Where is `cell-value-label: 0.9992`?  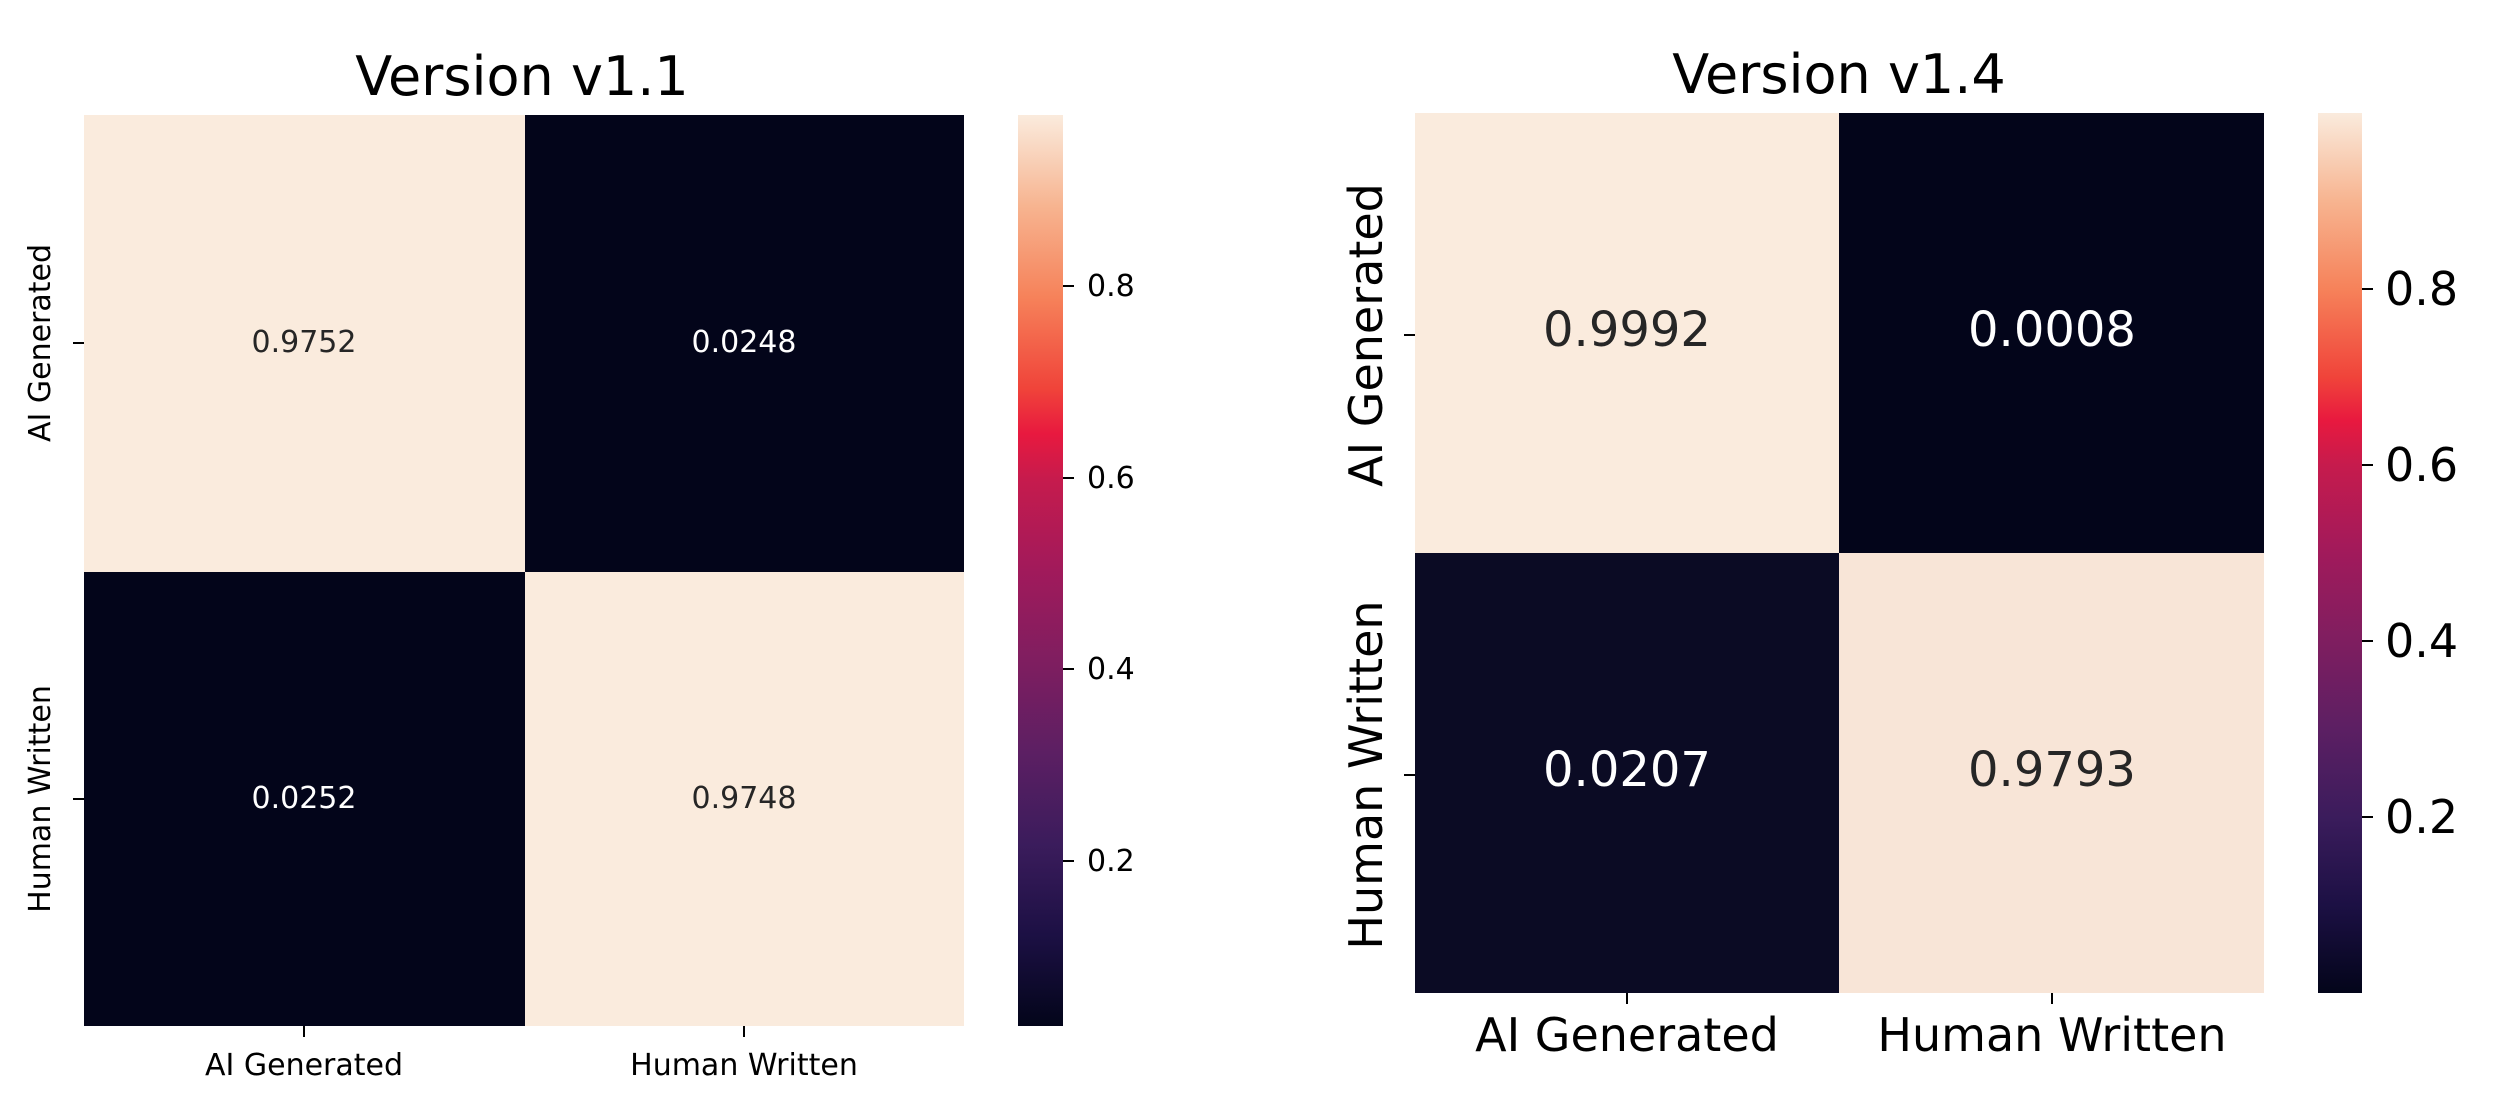
cell-value-label: 0.9992 is located at coordinates (1627, 330).